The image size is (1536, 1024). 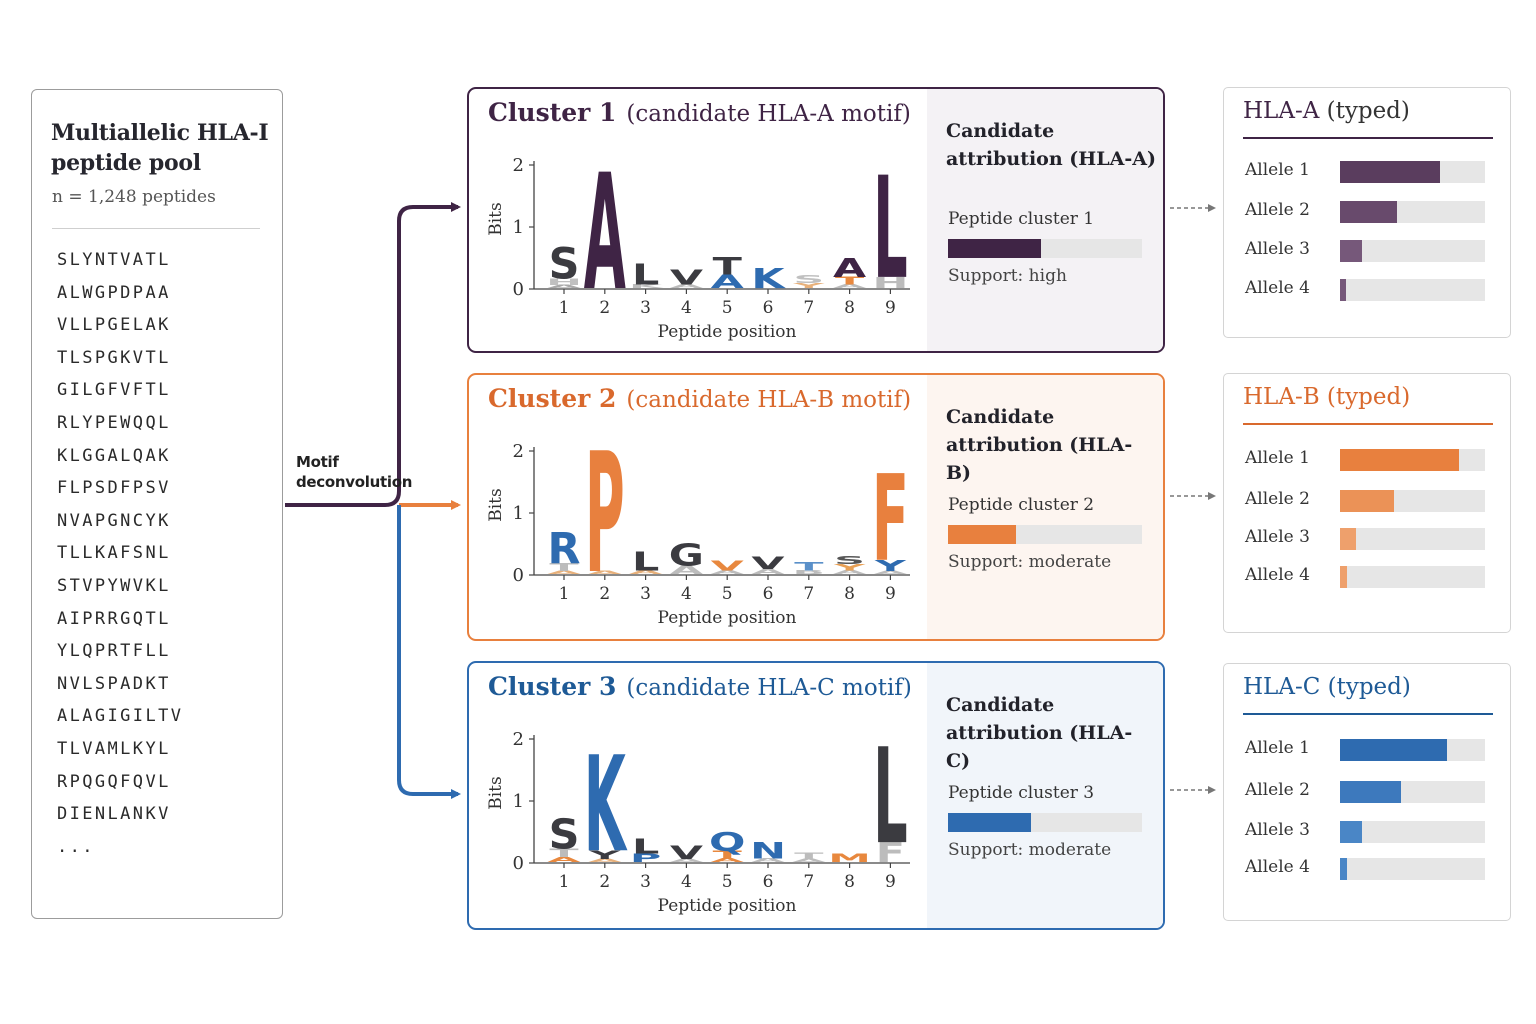 I want to click on cluster-name: Cluster 3, so click(x=552, y=686).